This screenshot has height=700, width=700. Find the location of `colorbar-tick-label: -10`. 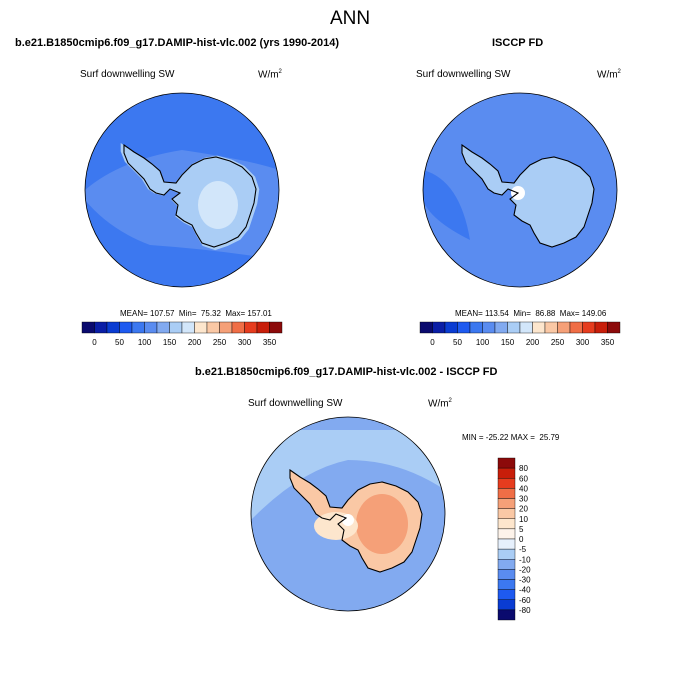

colorbar-tick-label: -10 is located at coordinates (525, 559).